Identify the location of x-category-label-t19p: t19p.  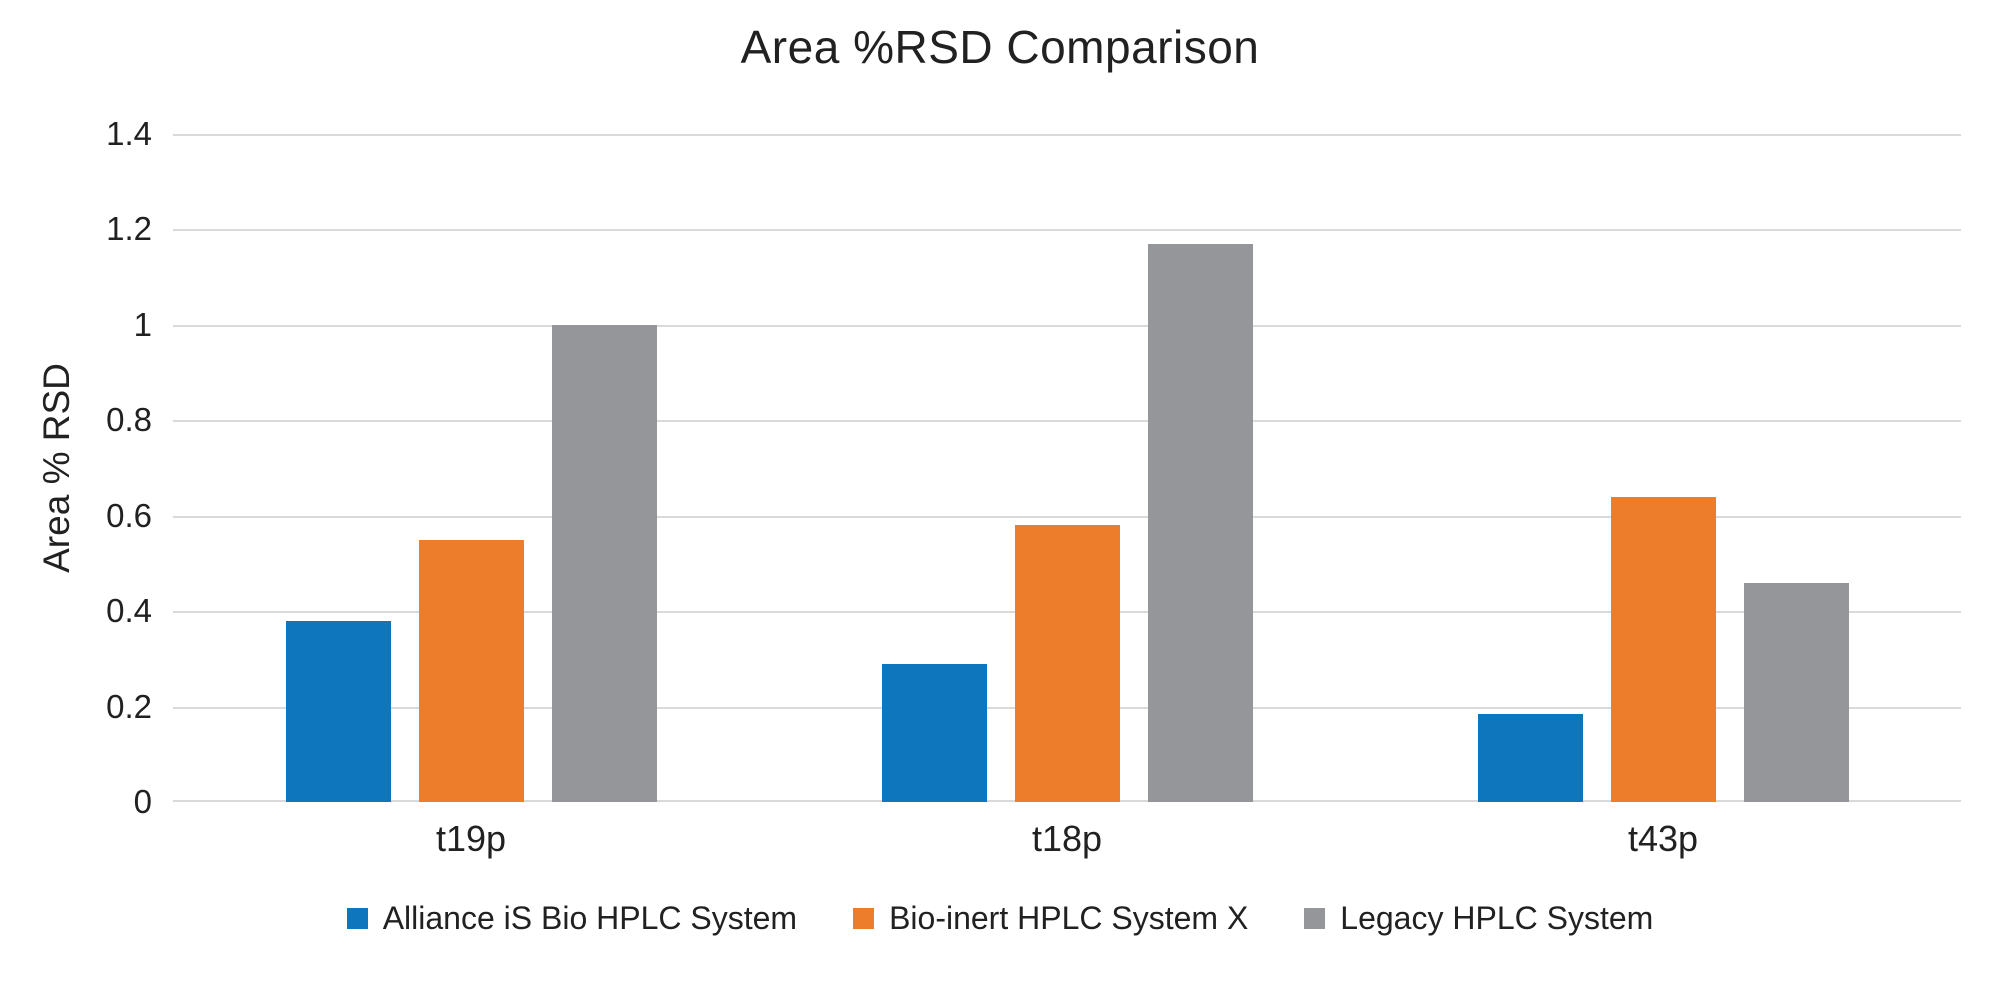
(471, 838).